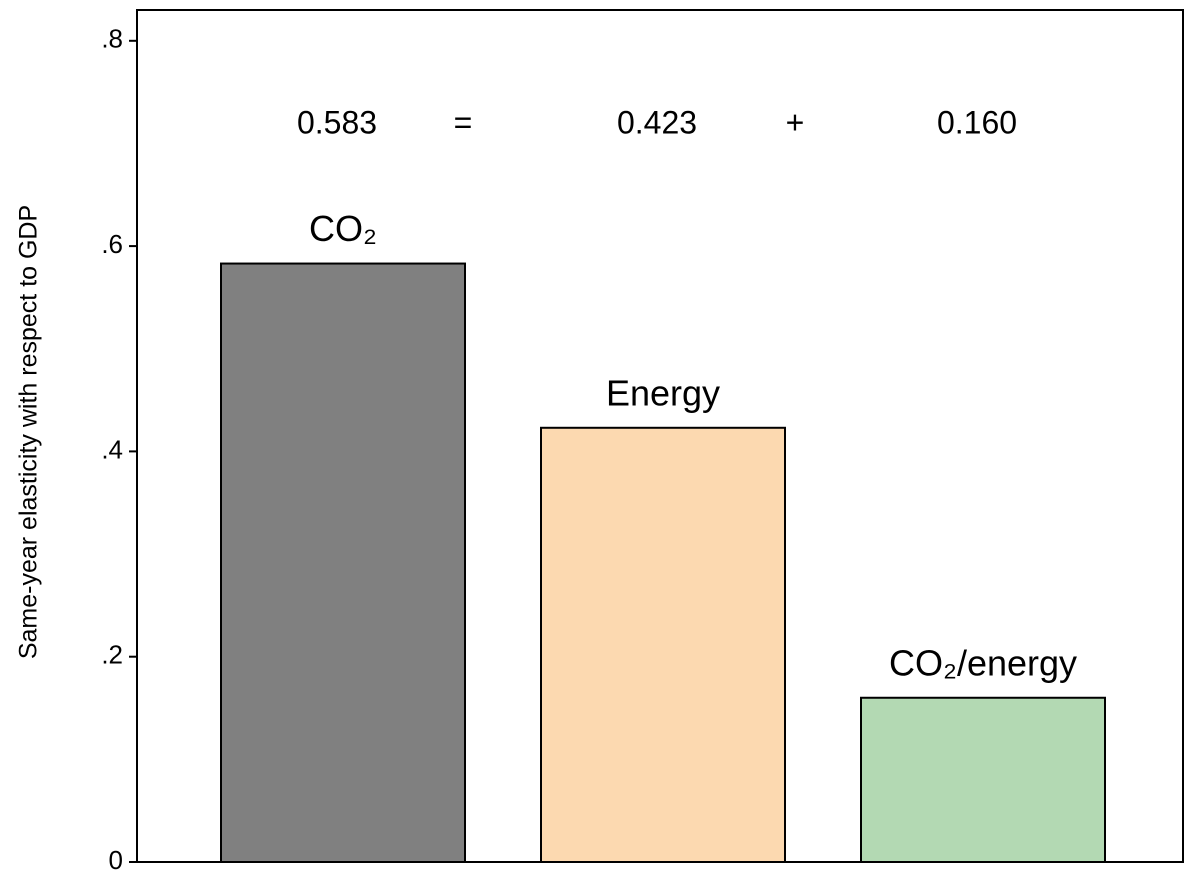 This screenshot has height=879, width=1187. Describe the element at coordinates (663, 392) in the screenshot. I see `category-label: Energy` at that location.